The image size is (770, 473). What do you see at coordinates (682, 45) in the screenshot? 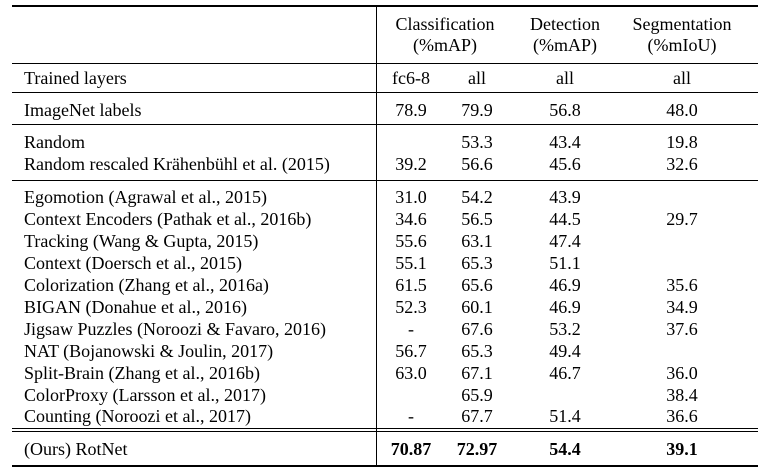
I see `header-segmentation-line2: (%mIoU)` at bounding box center [682, 45].